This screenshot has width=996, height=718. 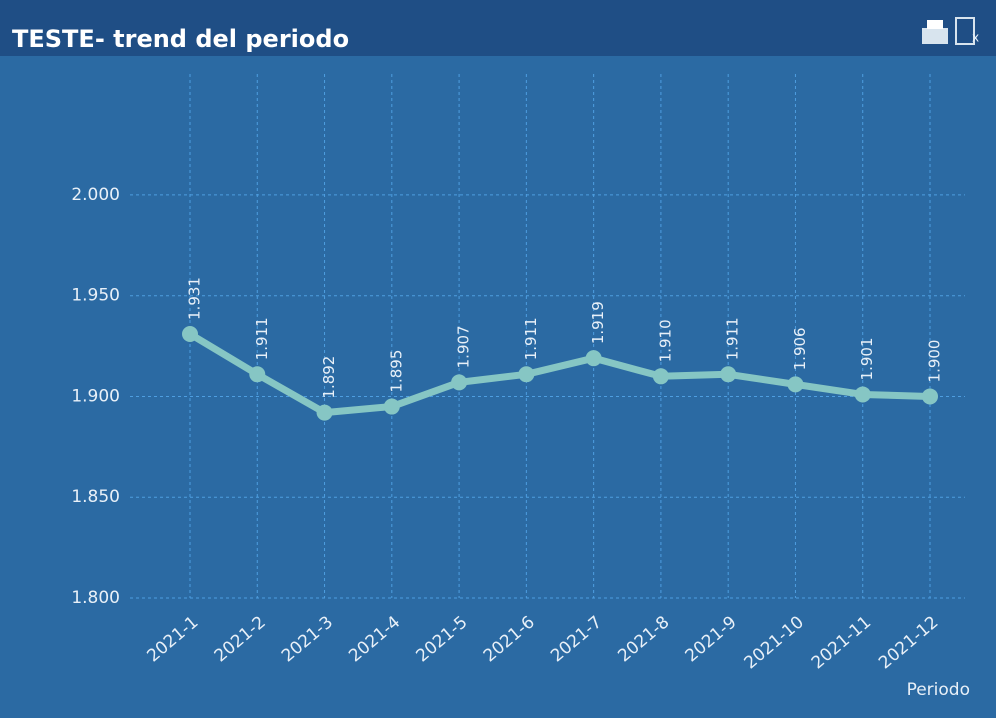 I want to click on y-tick-label: 1.800, so click(x=95, y=598).